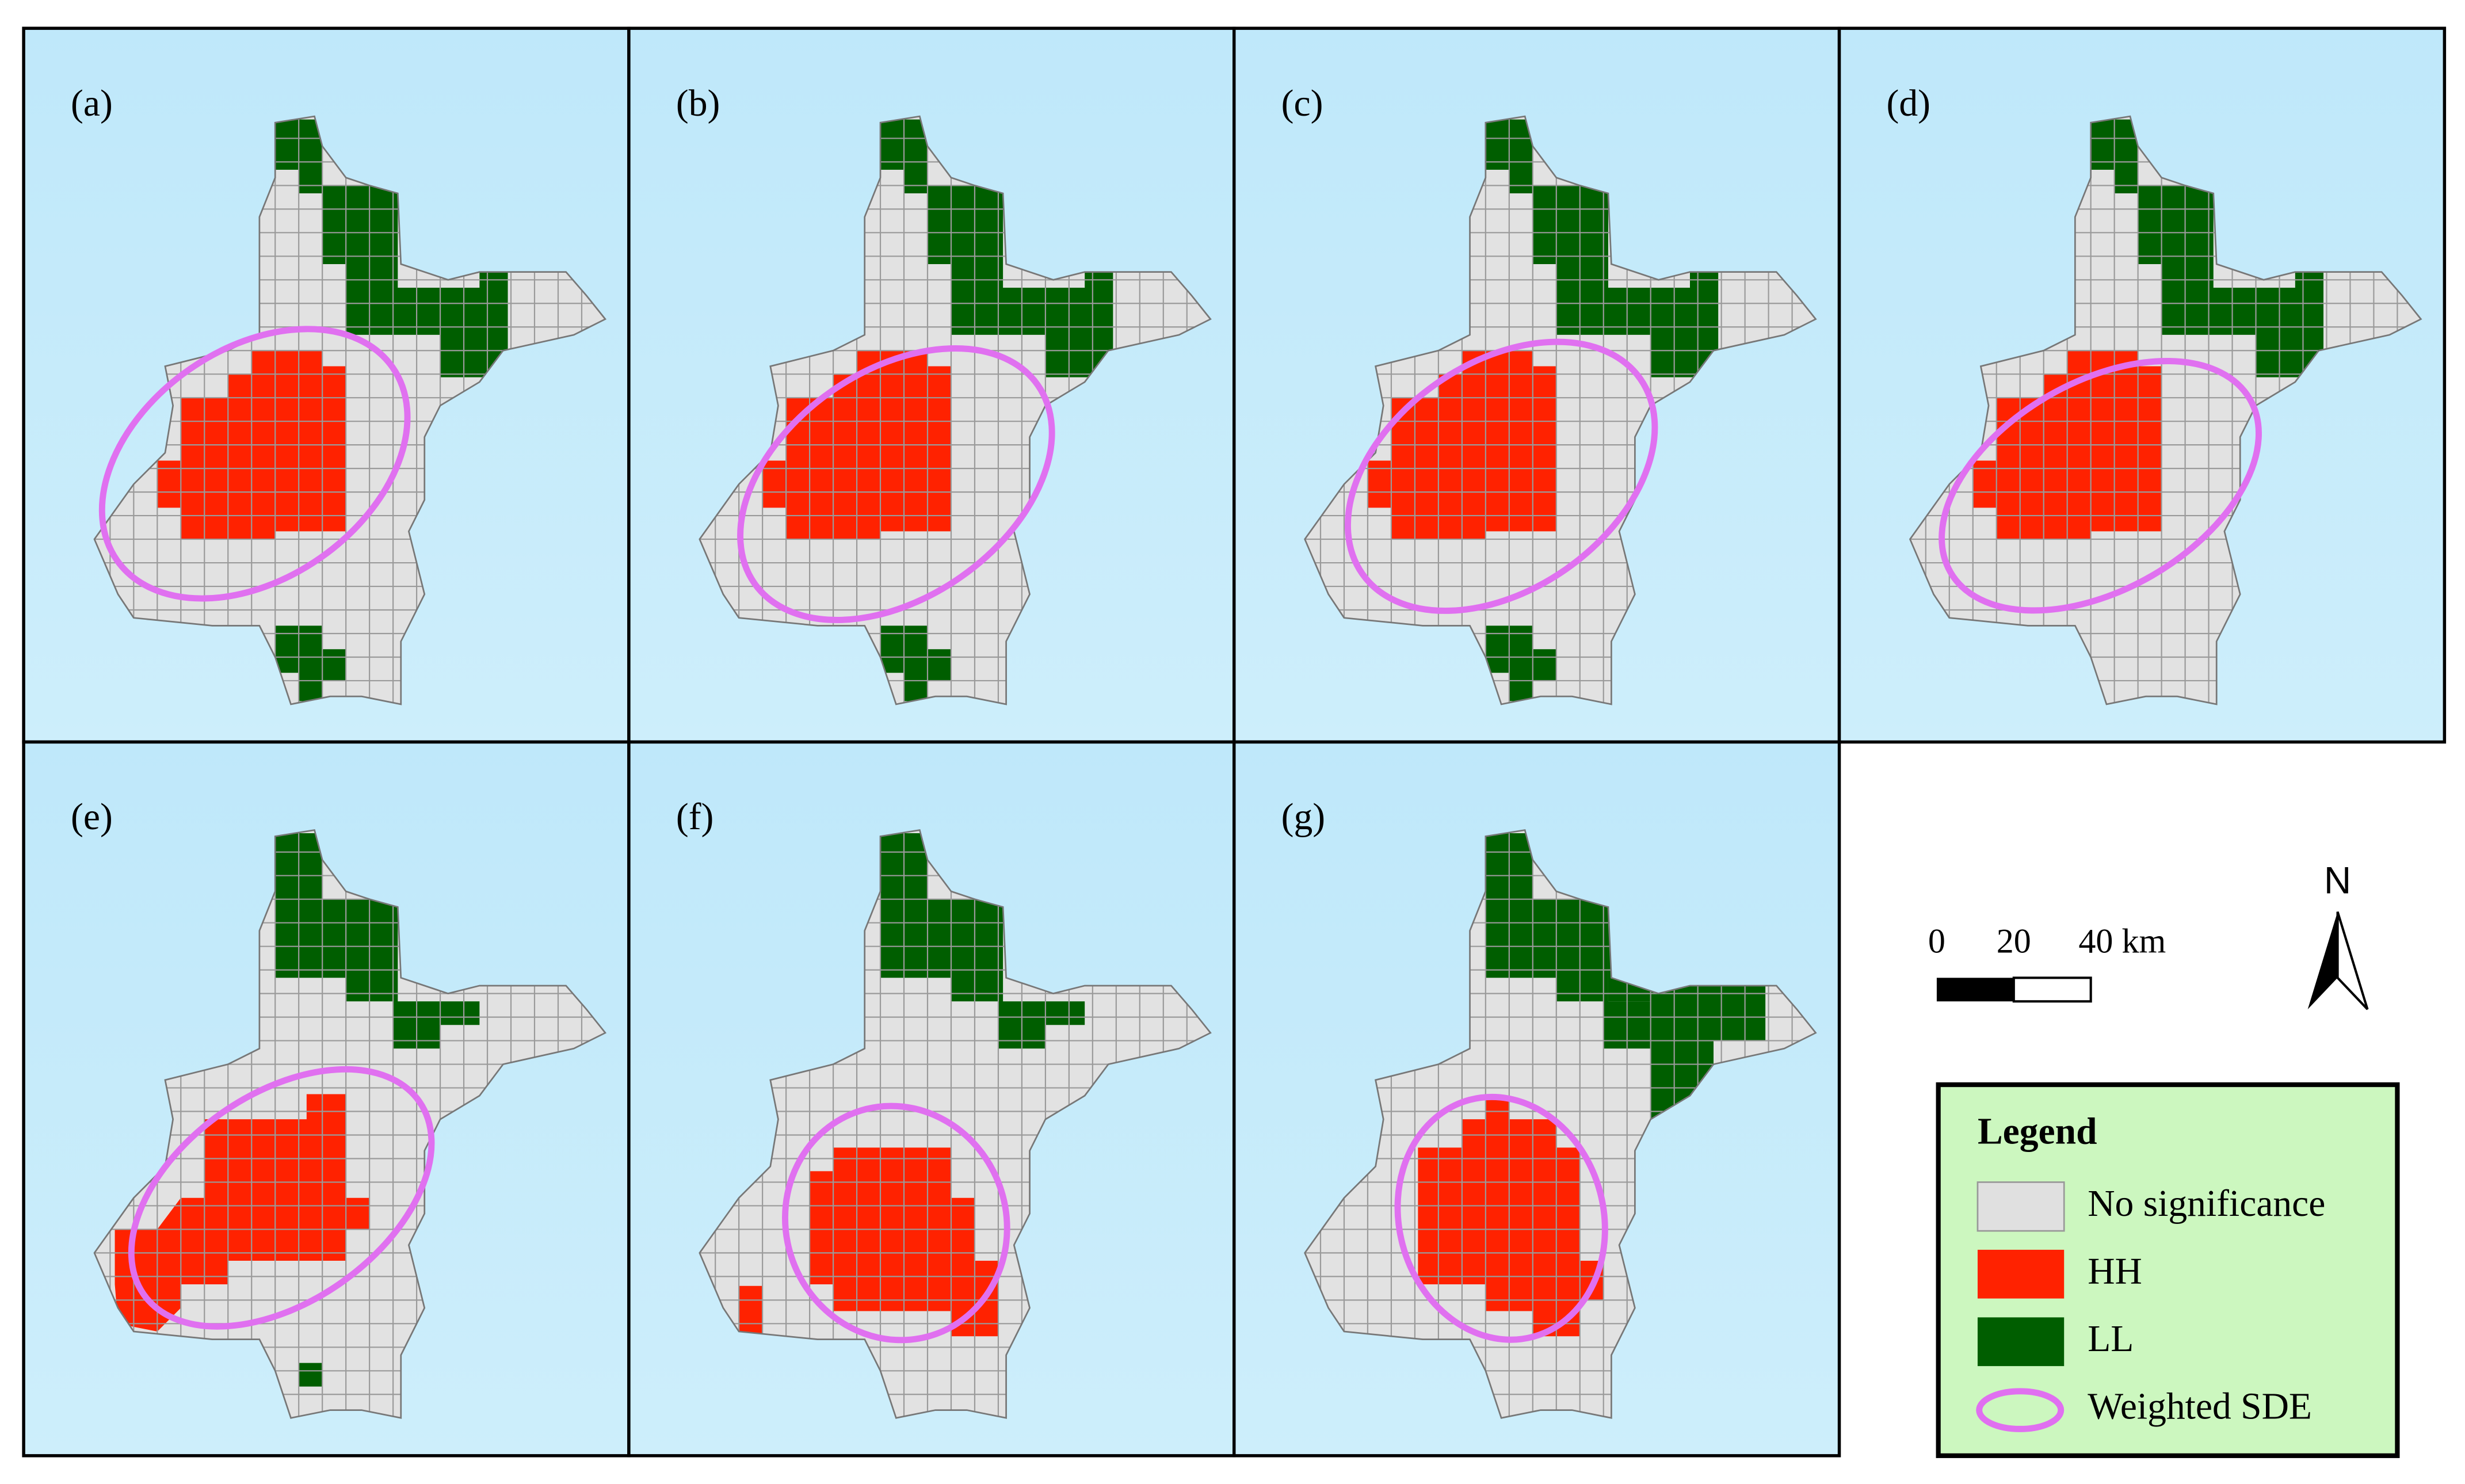  I want to click on panel-label: (g), so click(1303, 817).